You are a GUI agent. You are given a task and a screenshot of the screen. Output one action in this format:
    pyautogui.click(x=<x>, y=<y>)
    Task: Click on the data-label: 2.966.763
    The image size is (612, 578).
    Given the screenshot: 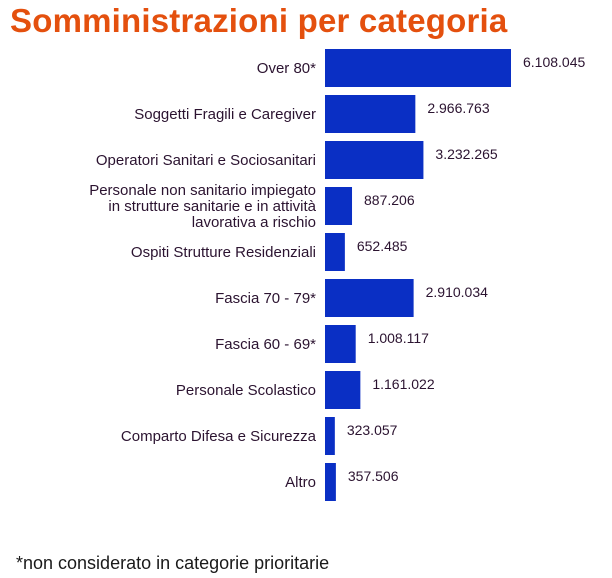 What is the action you would take?
    pyautogui.click(x=458, y=108)
    